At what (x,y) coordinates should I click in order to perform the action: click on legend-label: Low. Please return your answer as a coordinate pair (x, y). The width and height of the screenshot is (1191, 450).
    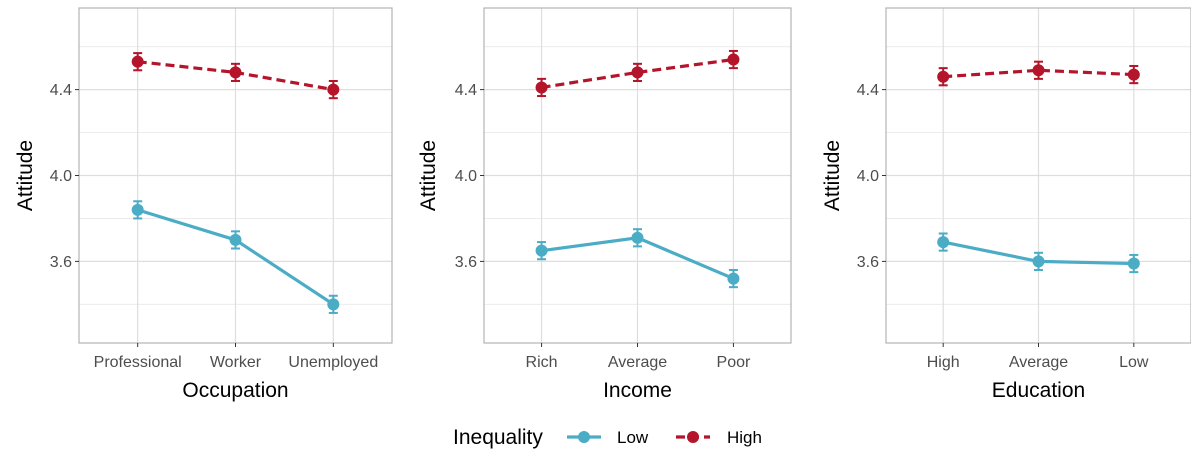
    Looking at the image, I should click on (633, 437).